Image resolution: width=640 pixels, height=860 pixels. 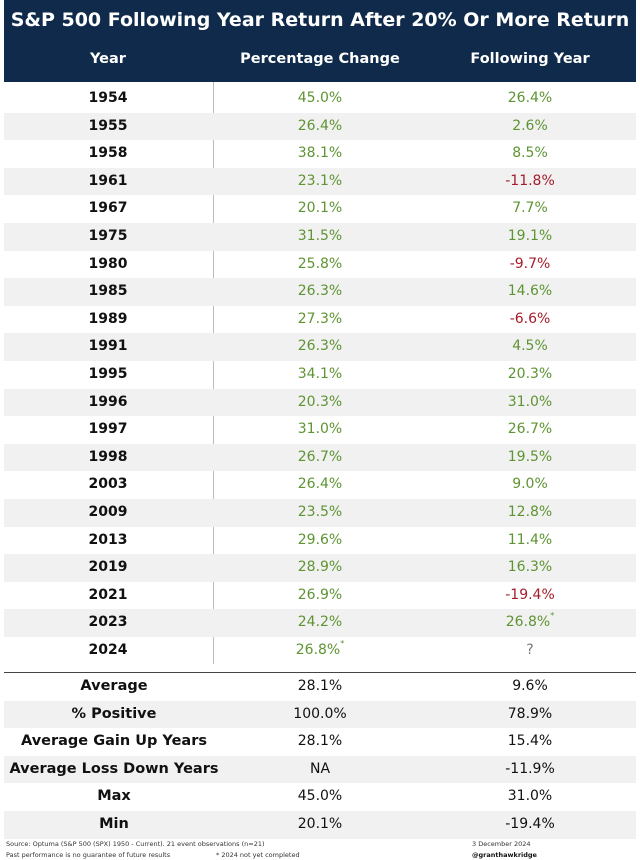 I want to click on year-cell: 1961, so click(x=108, y=180).